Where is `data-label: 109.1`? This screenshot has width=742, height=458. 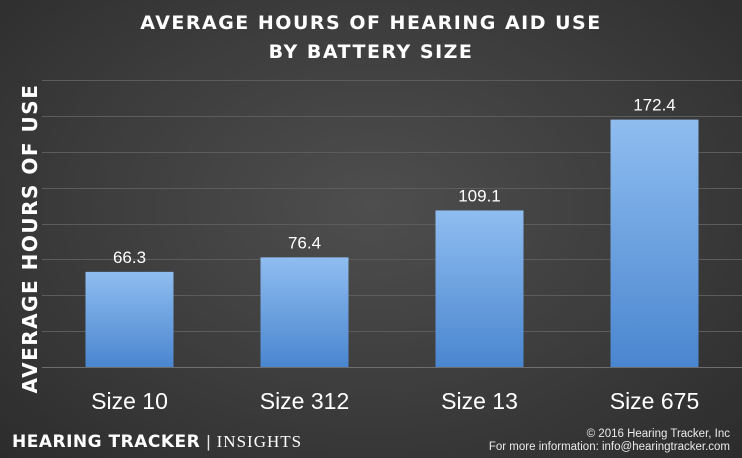
data-label: 109.1 is located at coordinates (479, 195).